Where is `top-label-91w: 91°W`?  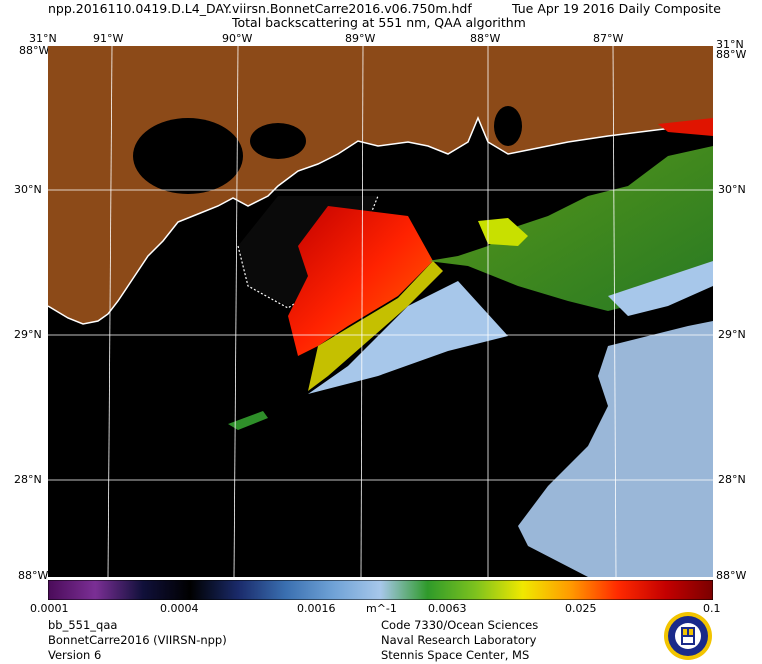 top-label-91w: 91°W is located at coordinates (108, 38).